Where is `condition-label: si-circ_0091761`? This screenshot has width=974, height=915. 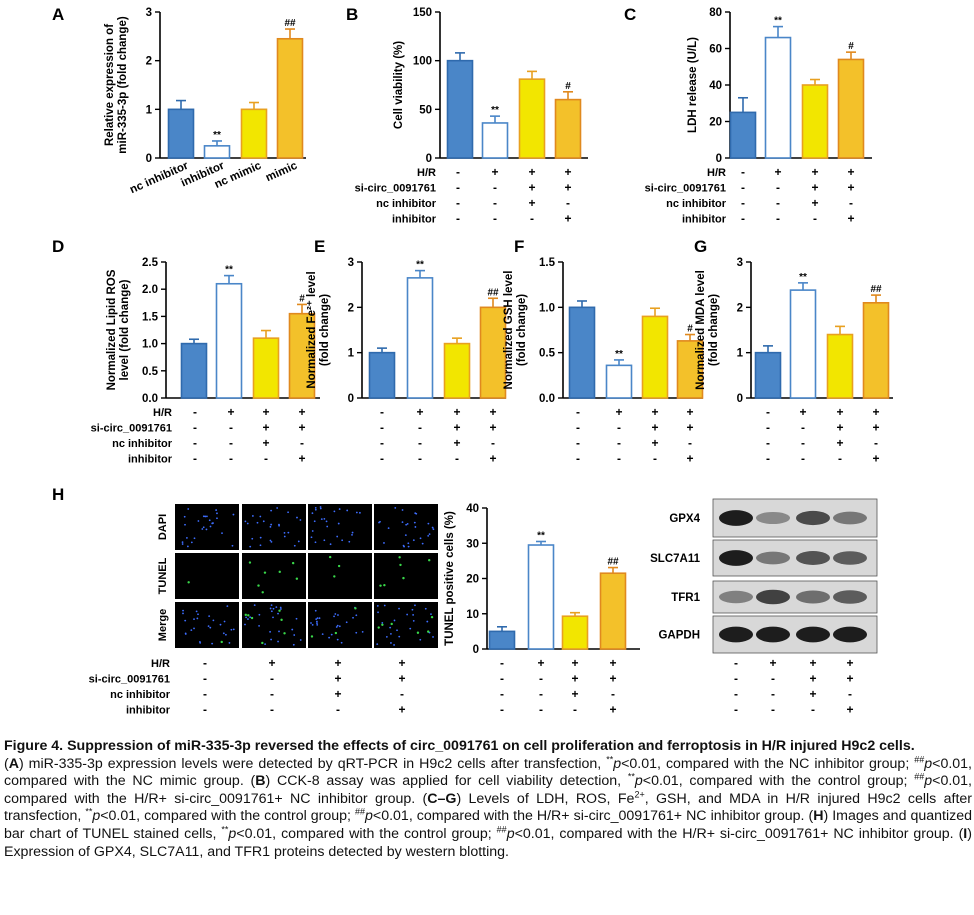 condition-label: si-circ_0091761 is located at coordinates (685, 189).